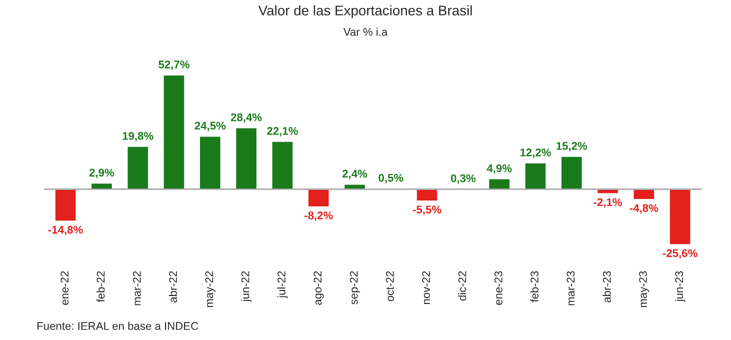 This screenshot has width=731, height=340. Describe the element at coordinates (282, 131) in the screenshot. I see `data-label: 22,1%` at that location.